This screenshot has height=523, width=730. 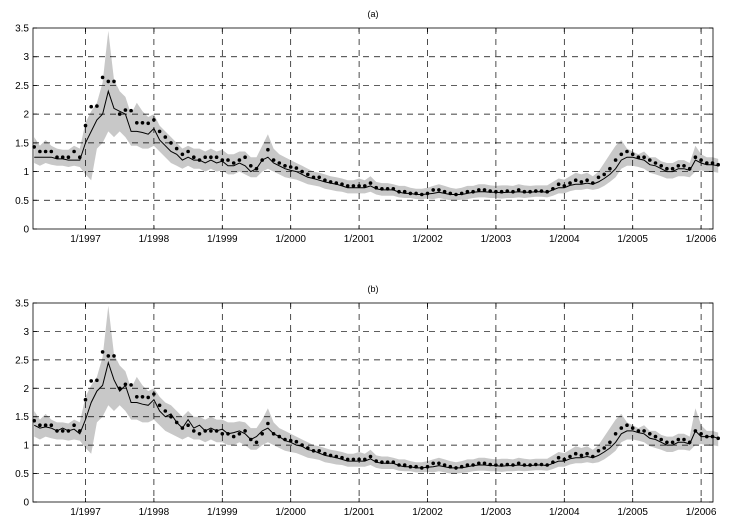 I want to click on x-tick-label: 1/2000, so click(x=290, y=239).